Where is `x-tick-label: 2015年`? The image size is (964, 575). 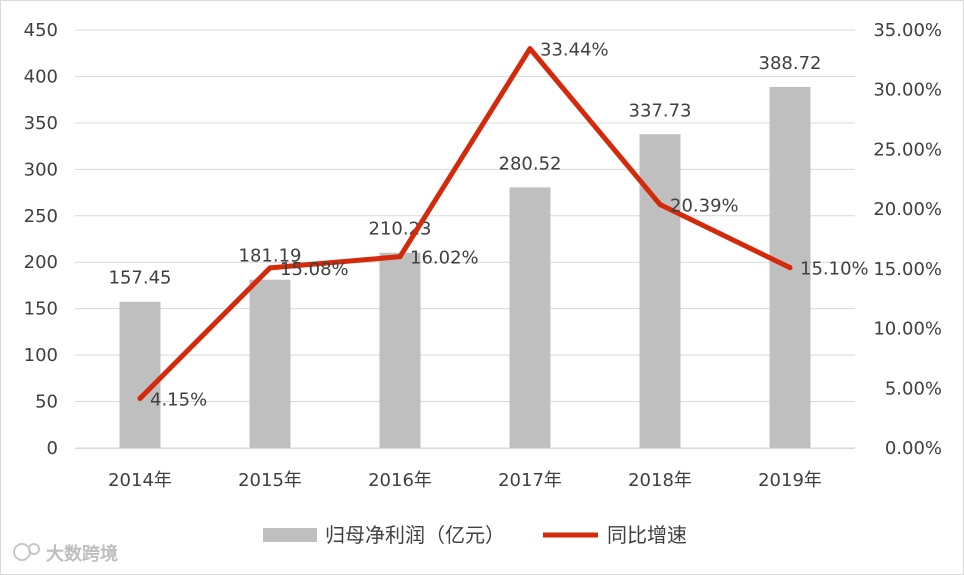 x-tick-label: 2015年 is located at coordinates (270, 480).